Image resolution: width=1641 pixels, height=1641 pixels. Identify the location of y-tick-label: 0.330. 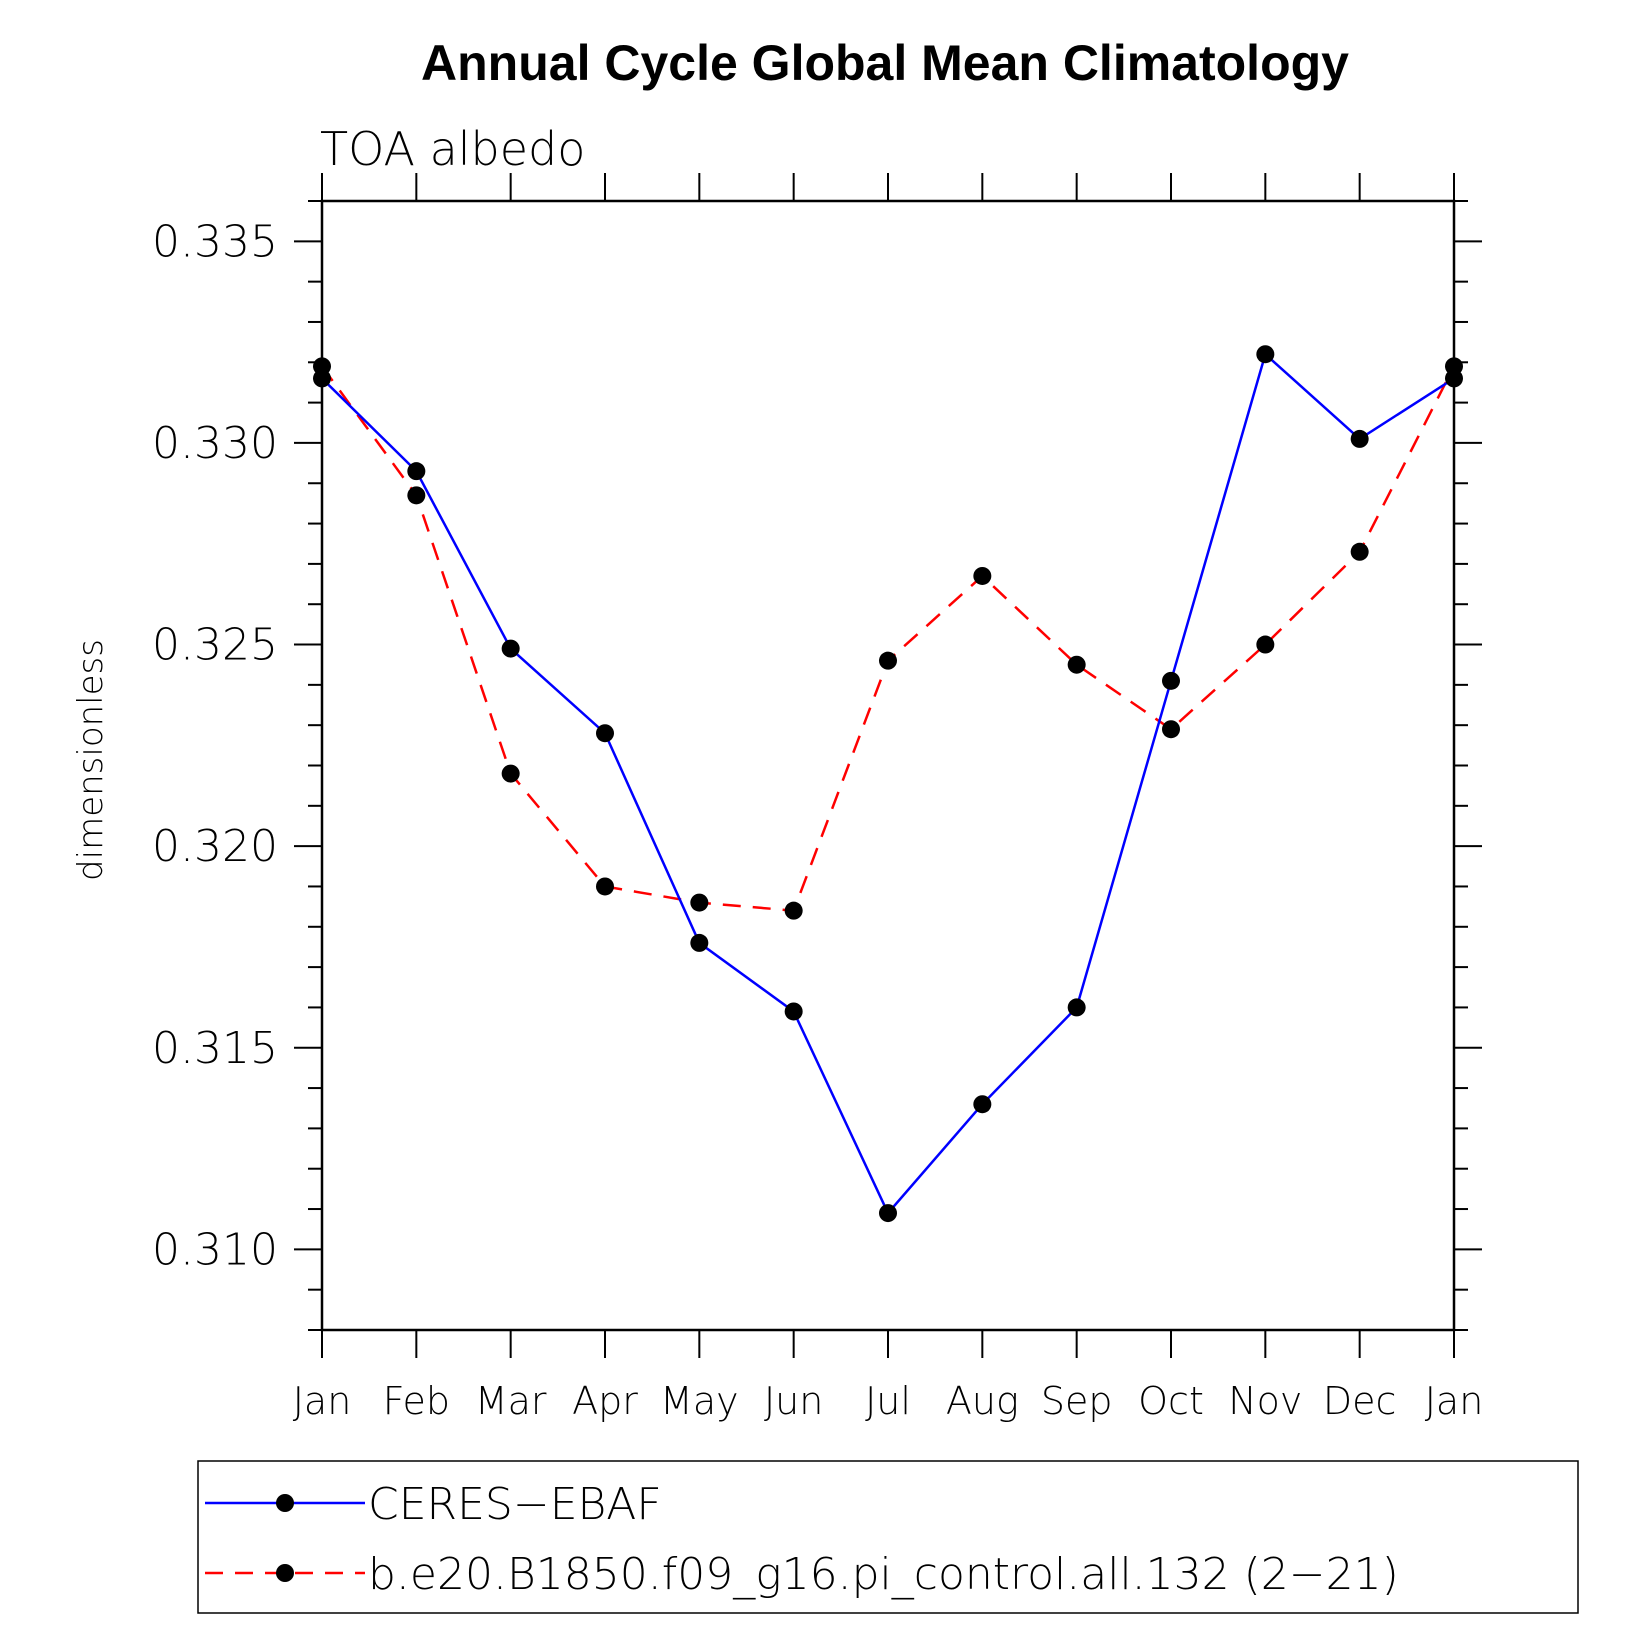
(215, 443).